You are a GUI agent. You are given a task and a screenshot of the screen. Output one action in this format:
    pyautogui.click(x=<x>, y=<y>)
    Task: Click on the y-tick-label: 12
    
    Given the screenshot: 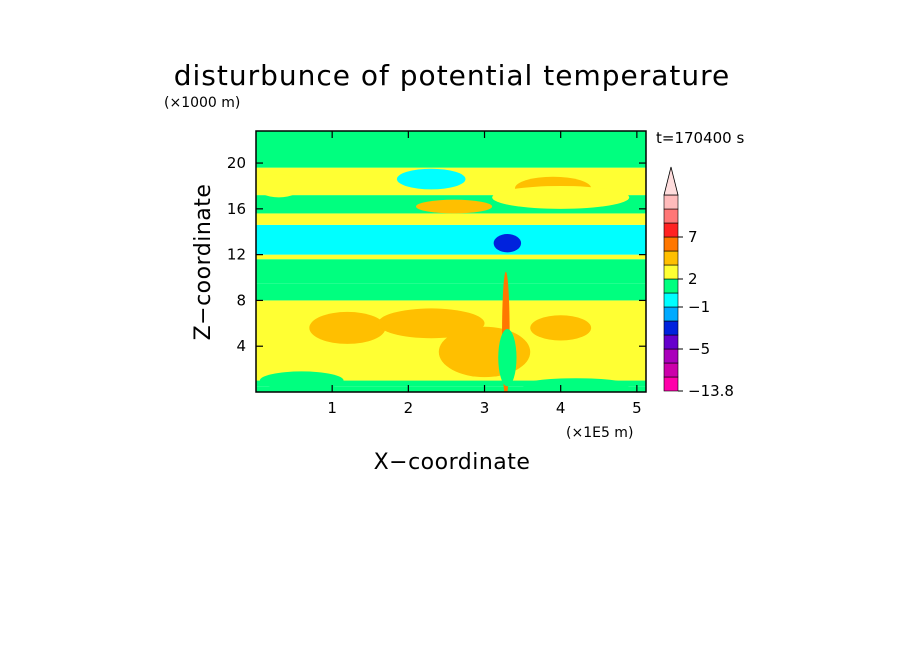 What is the action you would take?
    pyautogui.click(x=236, y=255)
    